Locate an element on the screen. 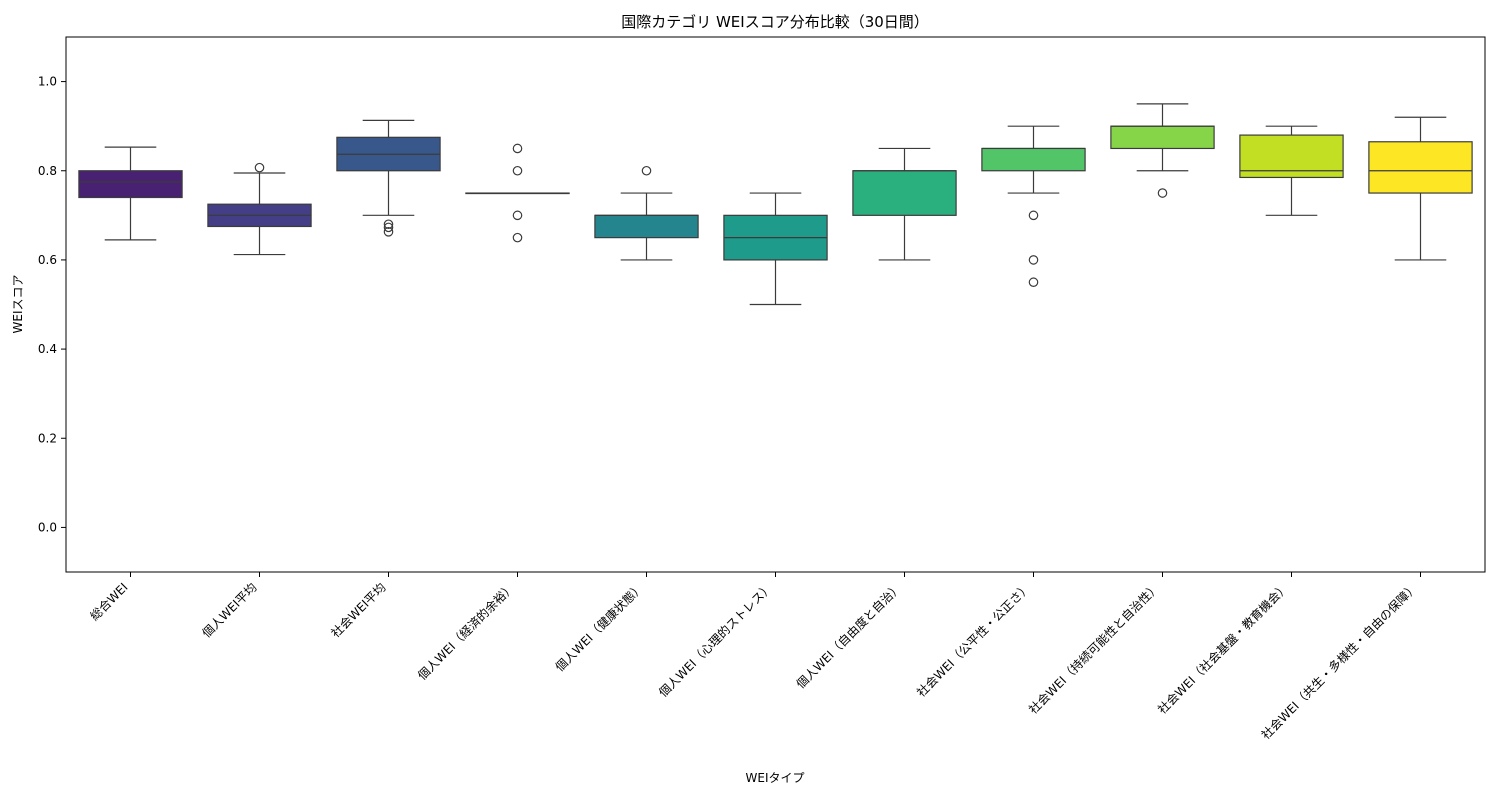 This screenshot has width=1500, height=800. x-tick-label: 社会WEI（持続可能性と自治性） is located at coordinates (1093, 648).